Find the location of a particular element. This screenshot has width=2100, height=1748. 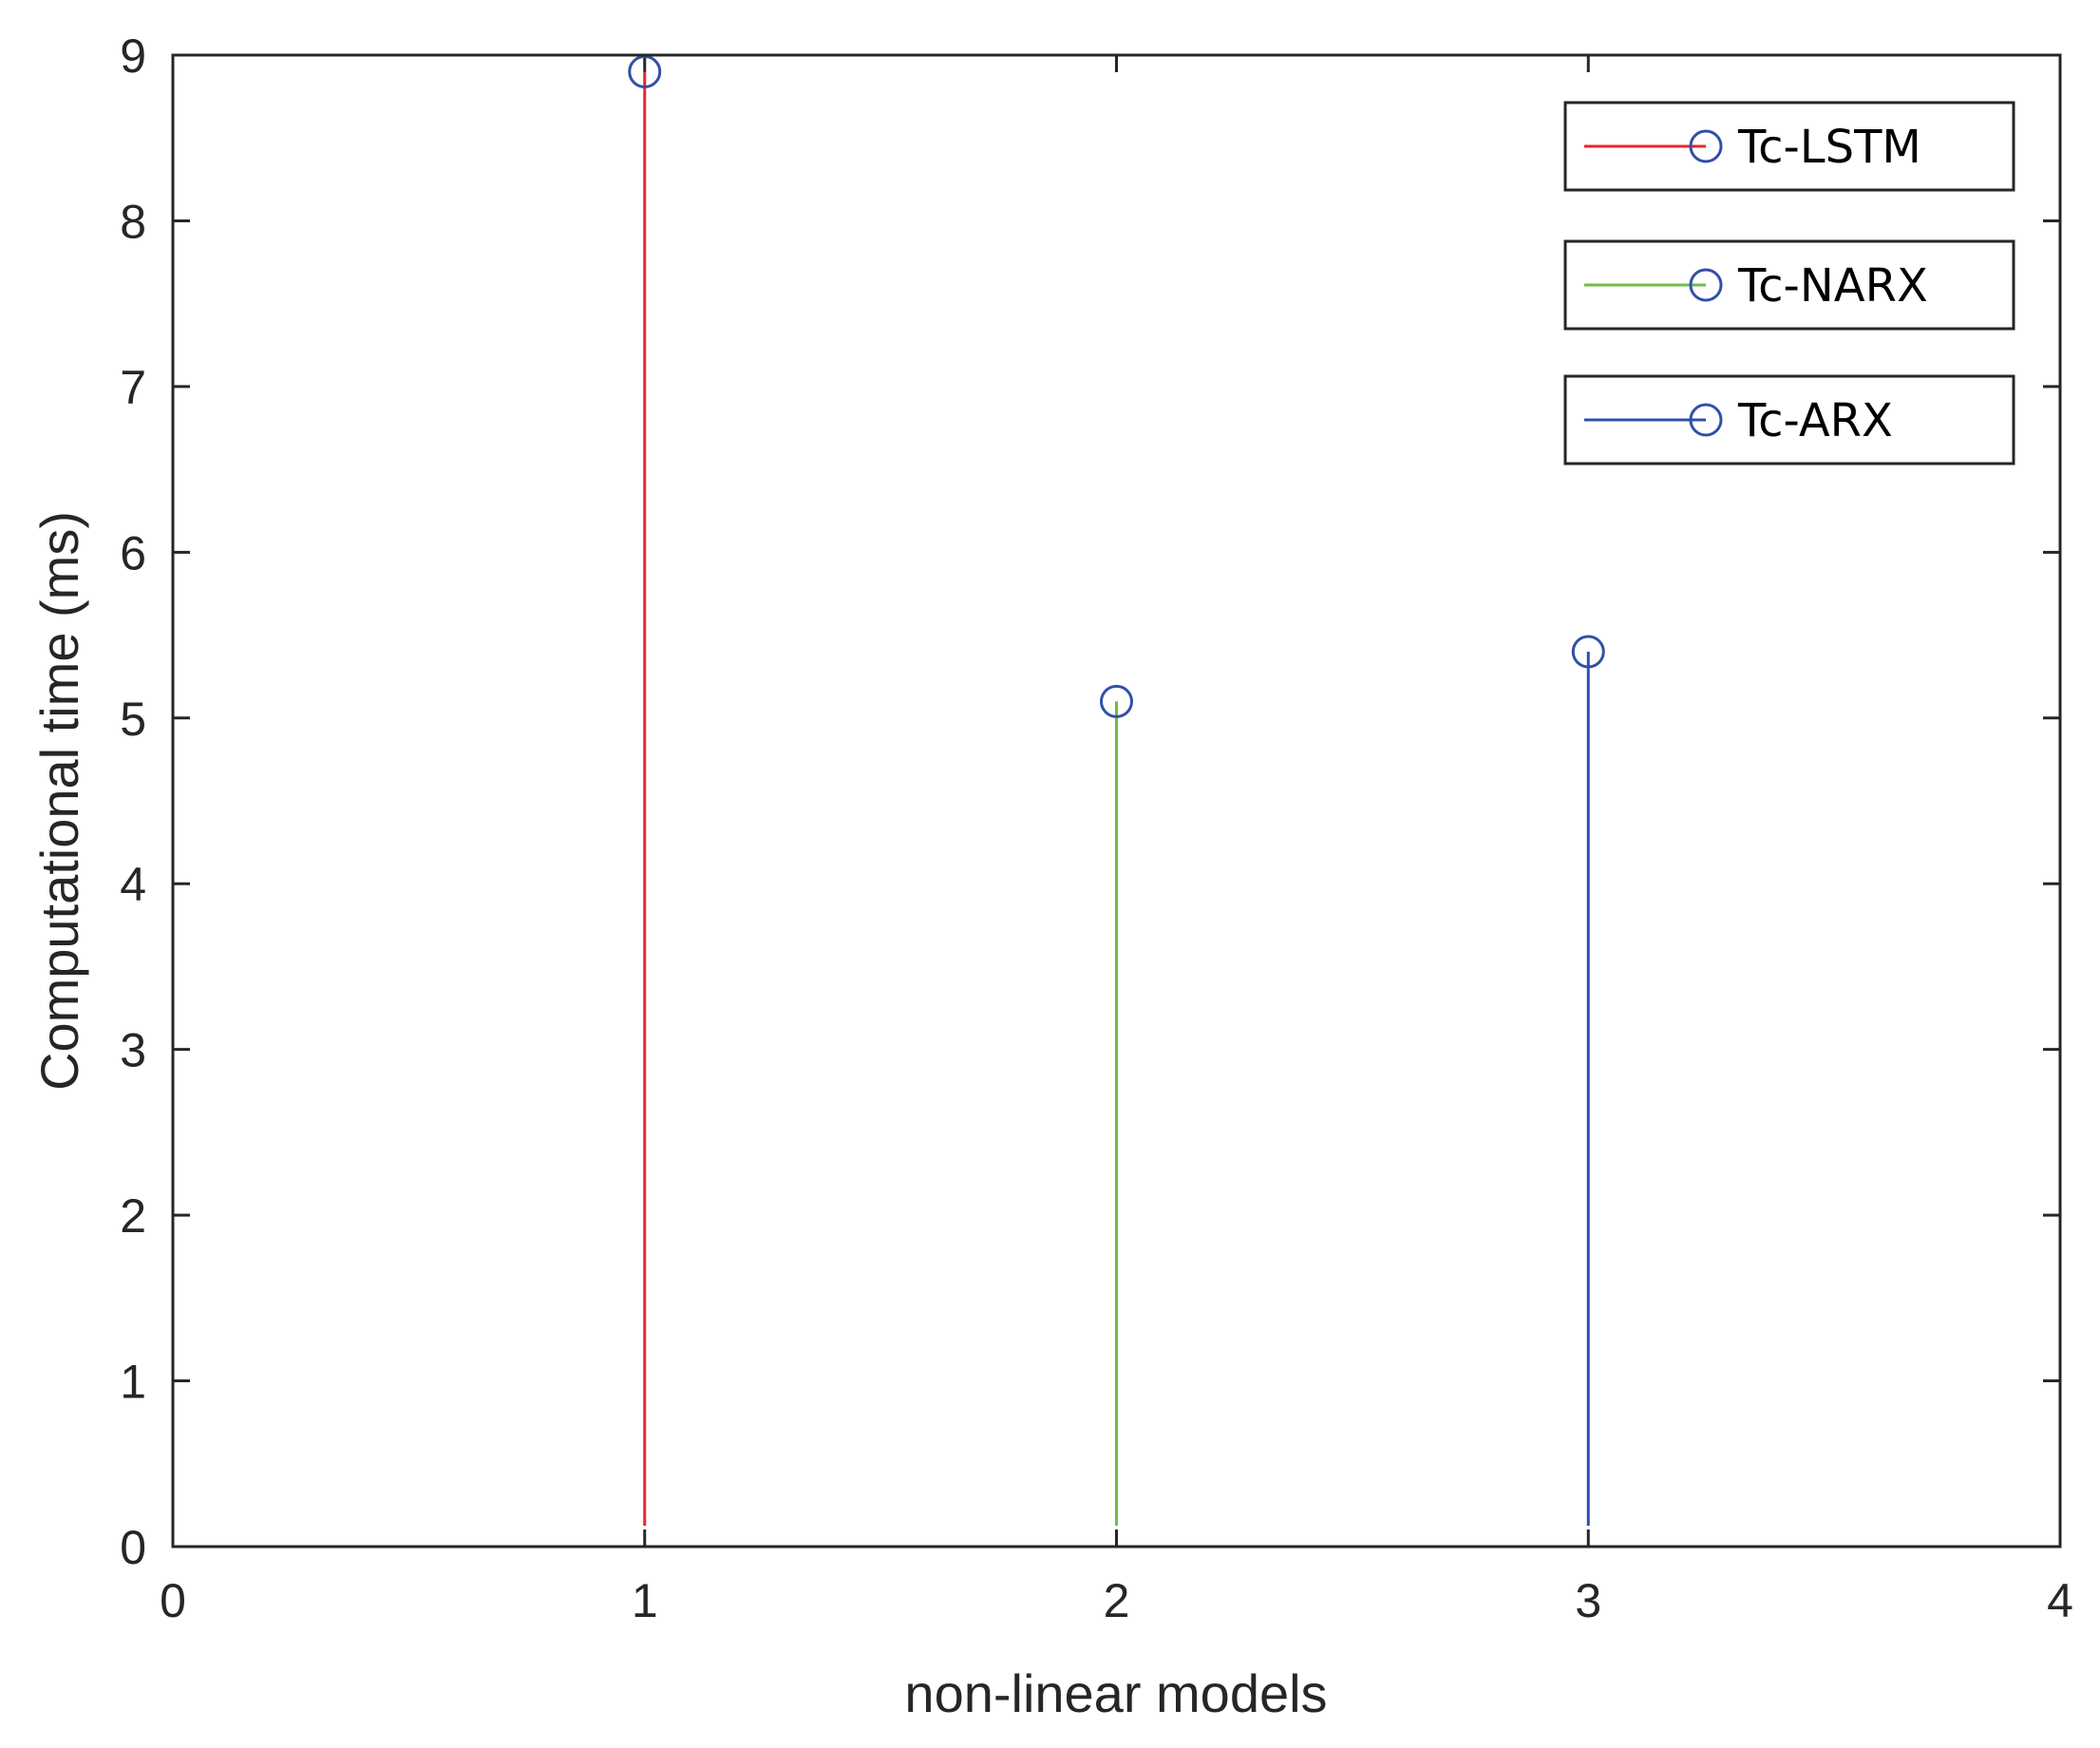

legend: Tc-LSTM Tc-NARX Tc-ARX is located at coordinates (1789, 283).